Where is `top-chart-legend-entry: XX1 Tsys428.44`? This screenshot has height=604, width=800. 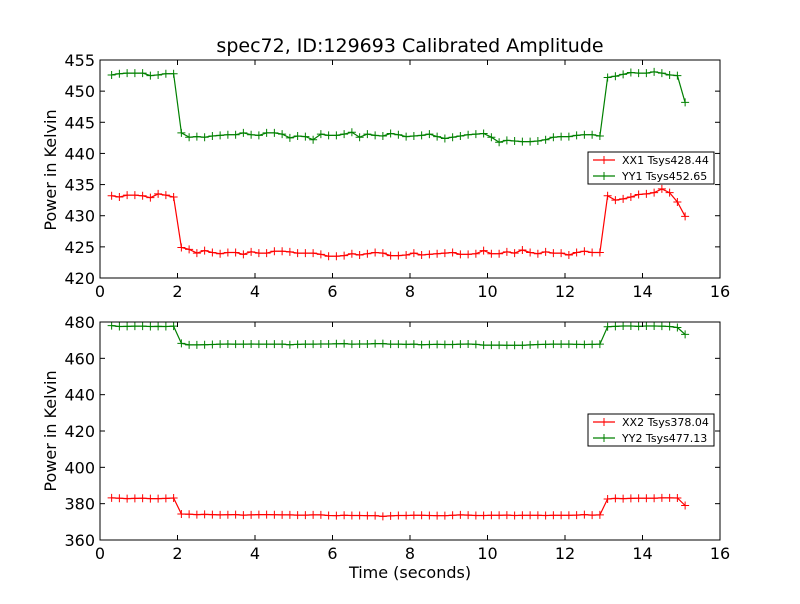
top-chart-legend-entry: XX1 Tsys428.44 is located at coordinates (651, 160).